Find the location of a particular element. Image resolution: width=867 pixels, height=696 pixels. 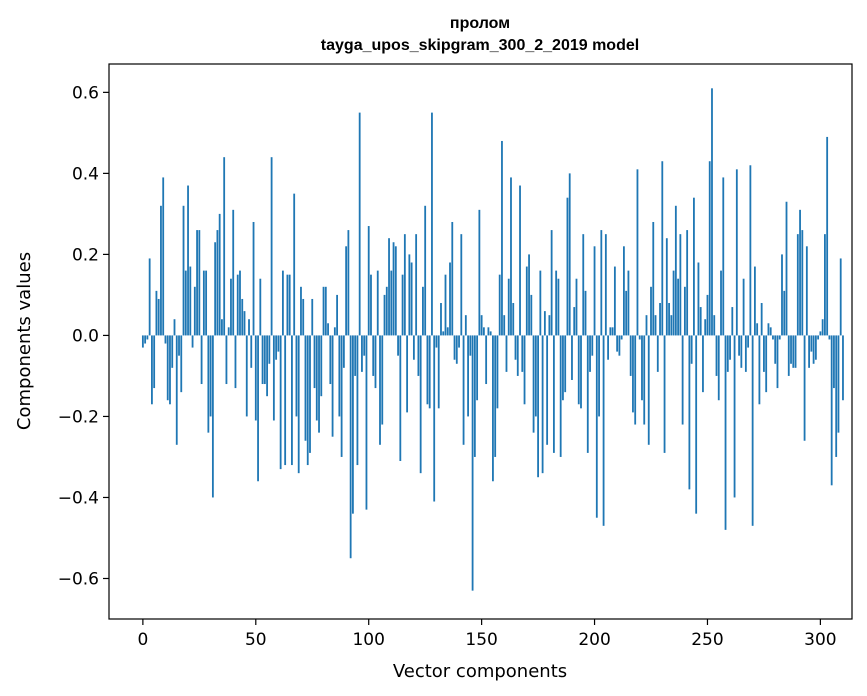

y-axis: −0.6 −0.4 −0.2 0.0 0.2 0.4 0.6 is located at coordinates (83, 336).